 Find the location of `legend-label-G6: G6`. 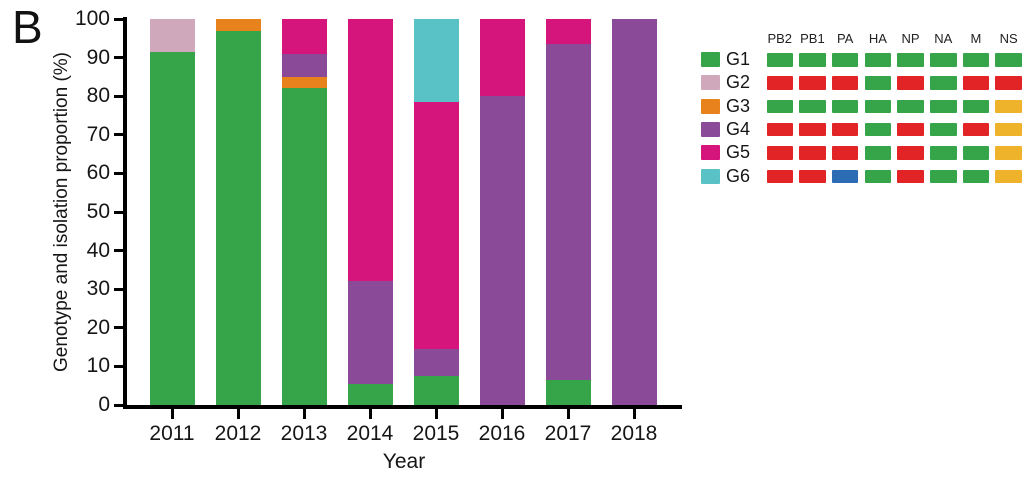

legend-label-G6: G6 is located at coordinates (738, 175).